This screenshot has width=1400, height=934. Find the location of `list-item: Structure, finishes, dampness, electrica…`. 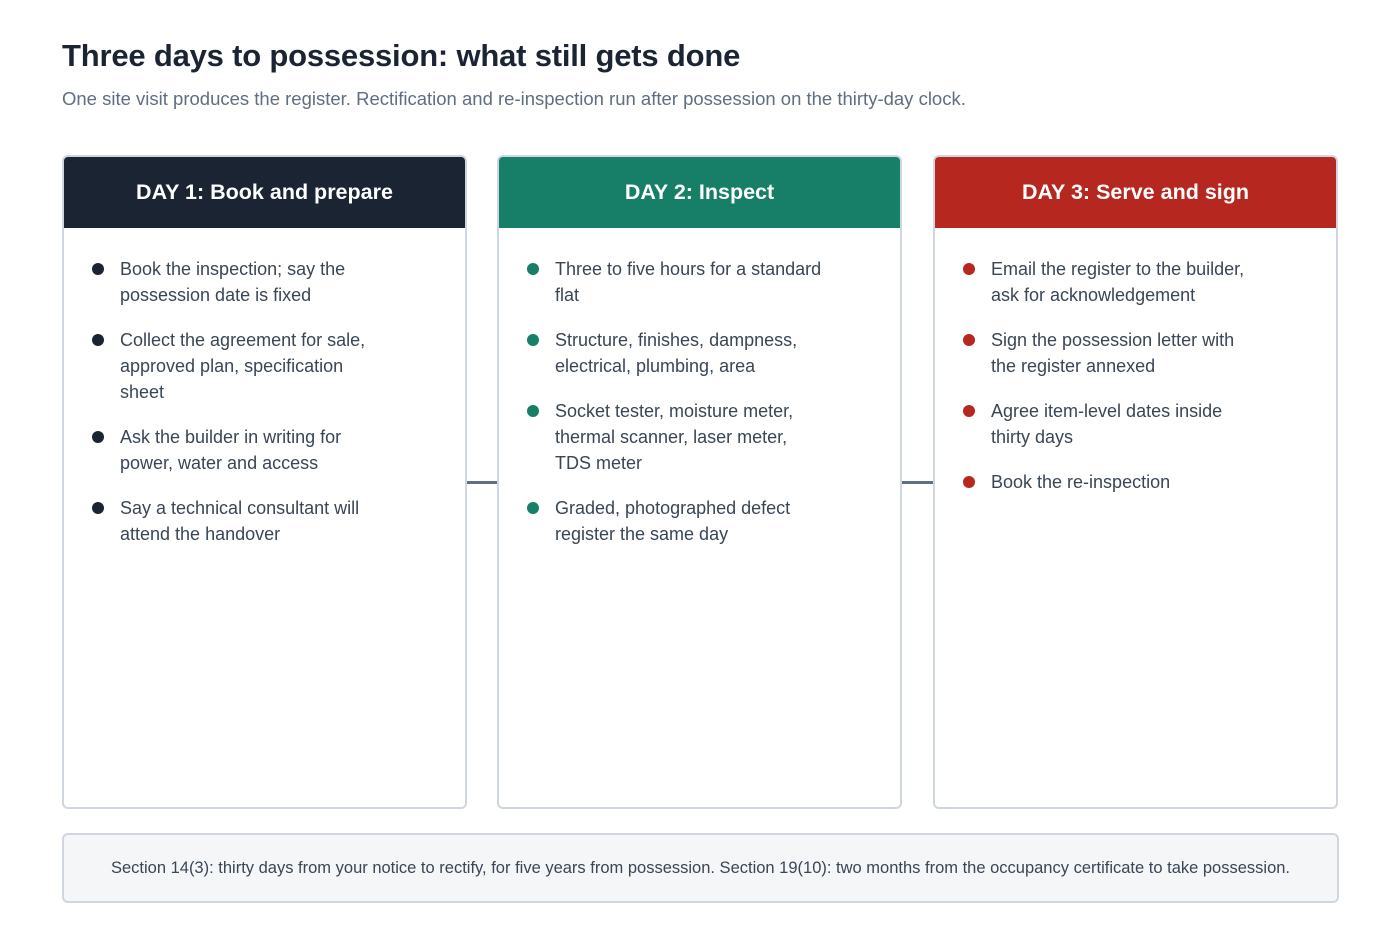

list-item: Structure, finishes, dampness, electrica… is located at coordinates (677, 353).